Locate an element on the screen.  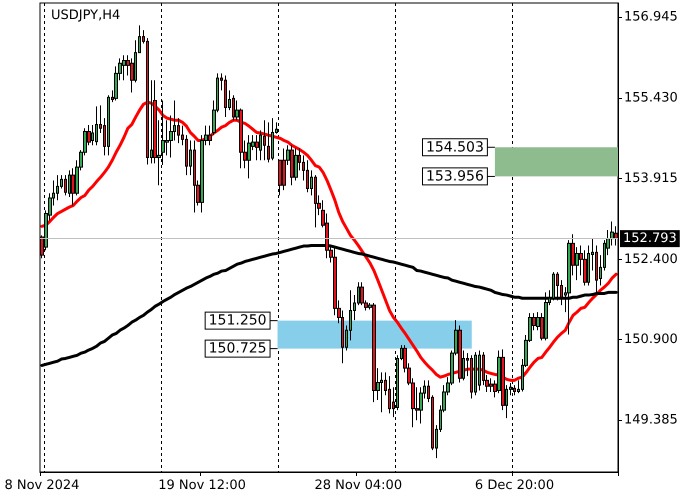
y-tick-label: 152.400 is located at coordinates (651, 259).